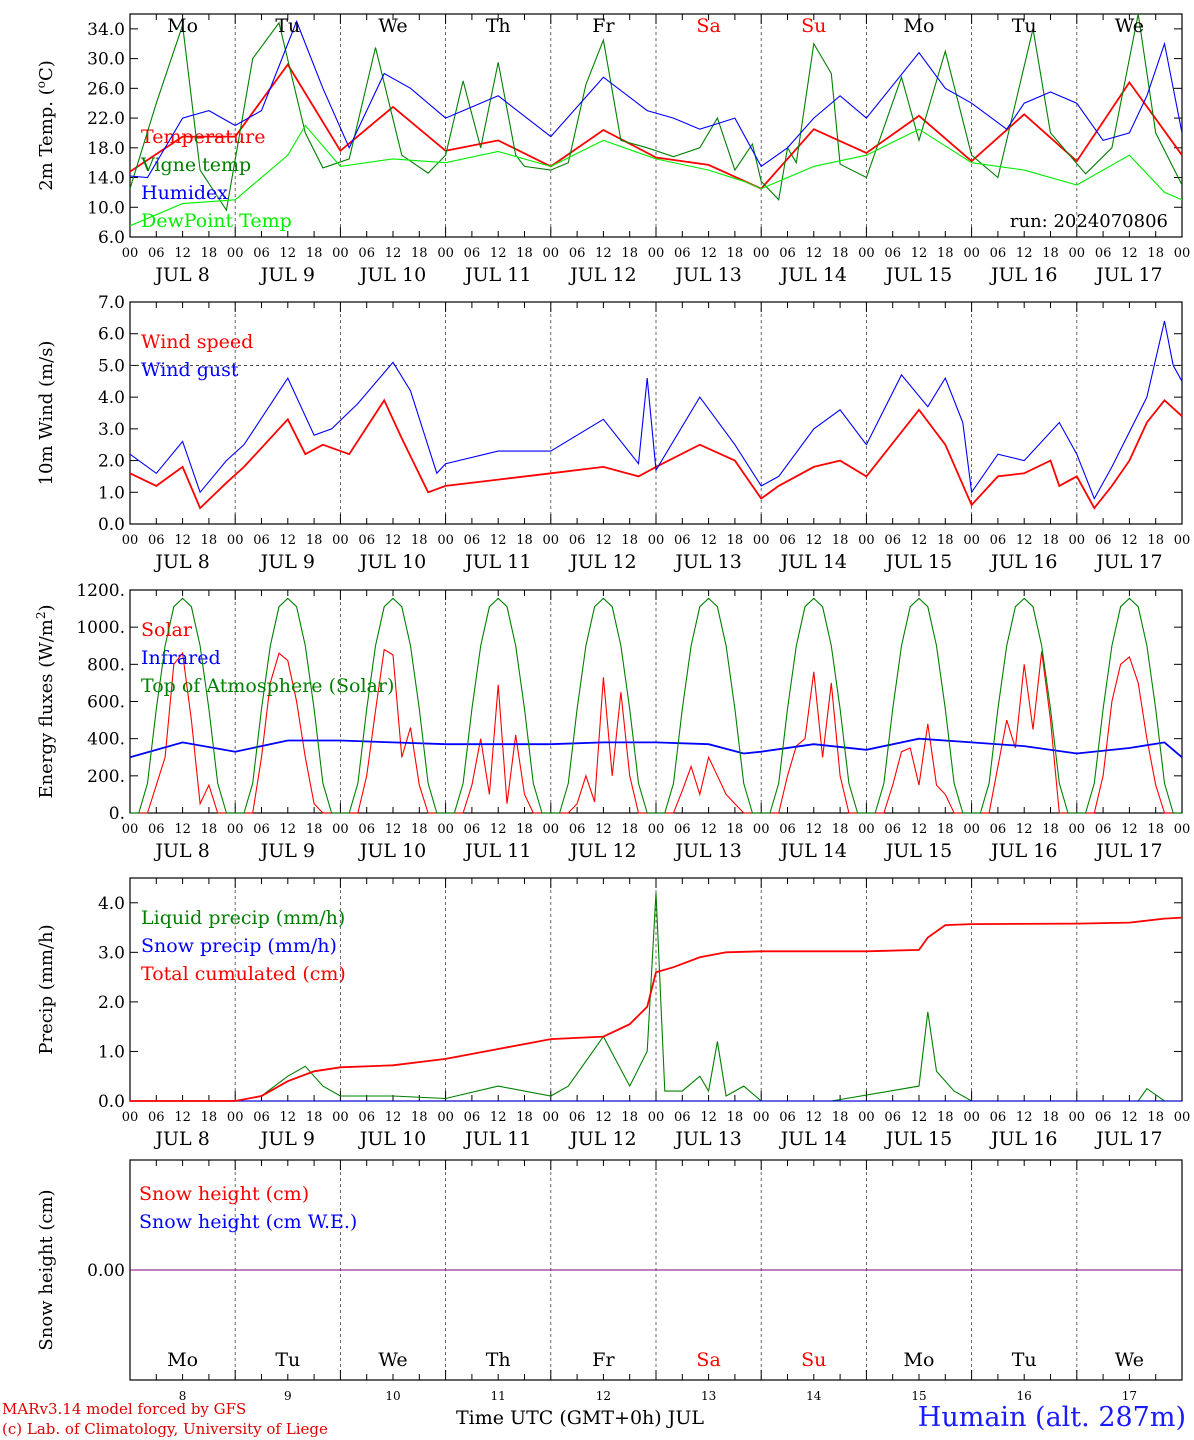 Image resolution: width=1194 pixels, height=1440 pixels. Describe the element at coordinates (195, 165) in the screenshot. I see `legend-entry: Vigne temp` at that location.